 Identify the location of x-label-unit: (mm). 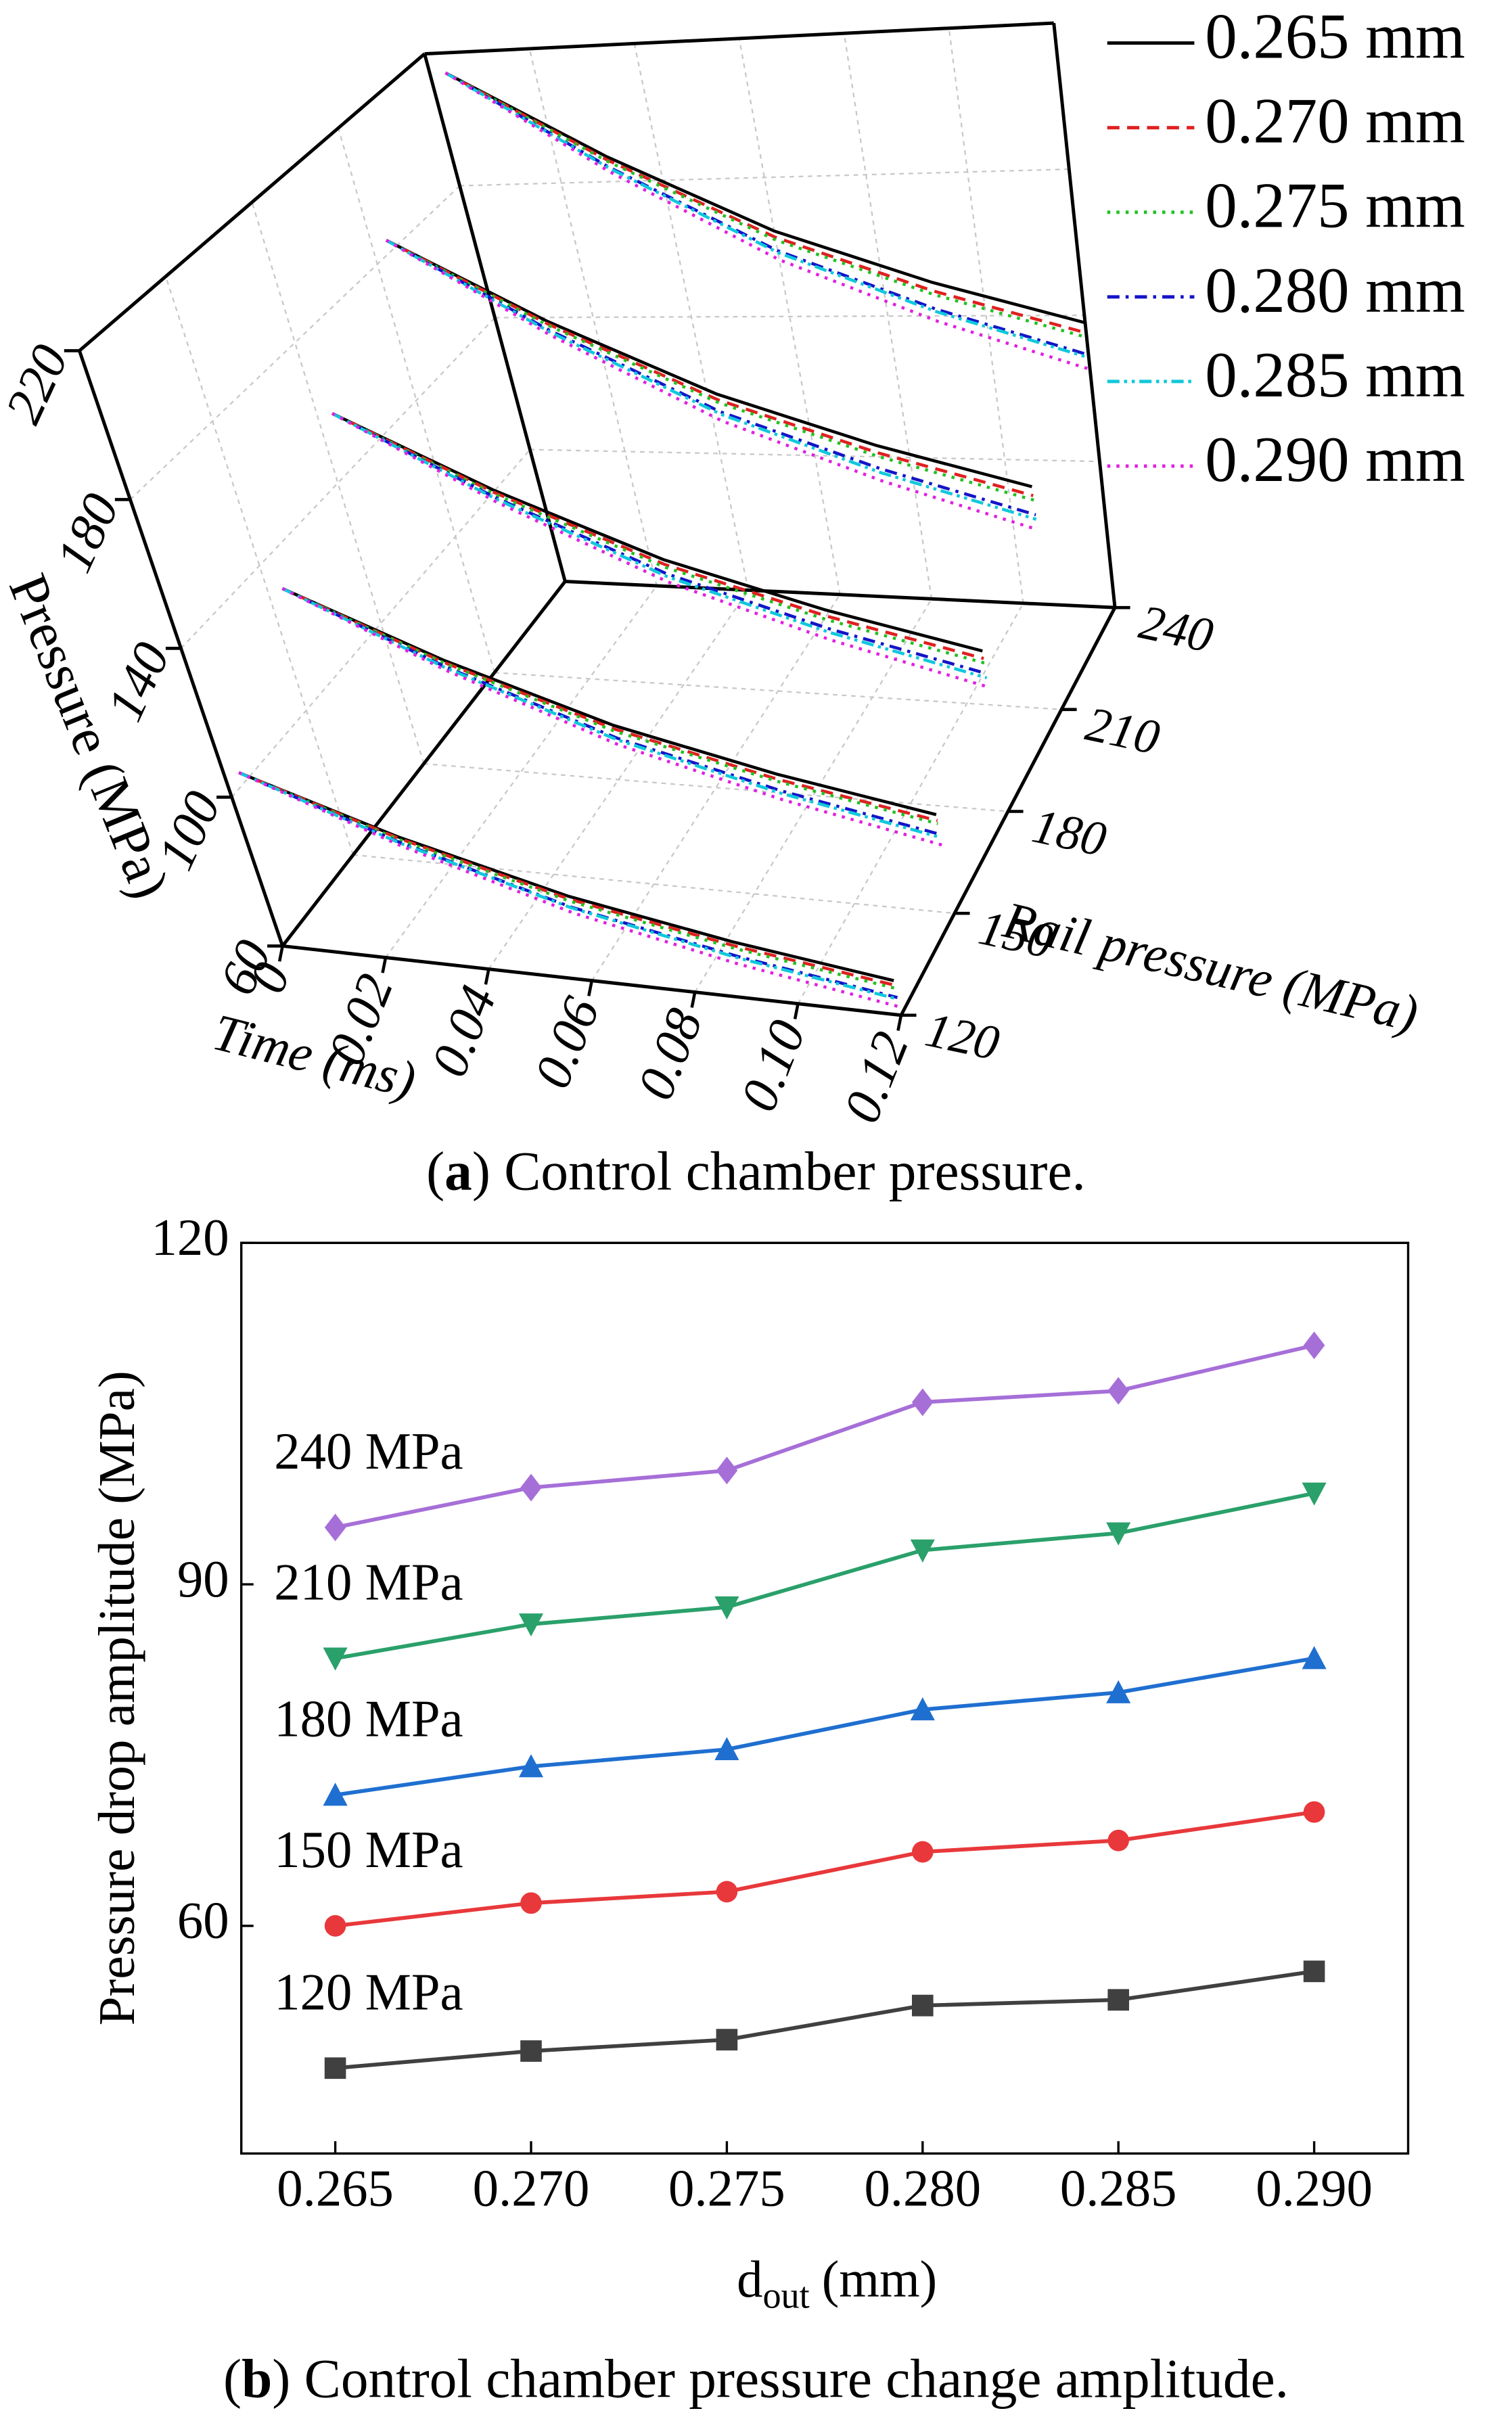
(880, 2278).